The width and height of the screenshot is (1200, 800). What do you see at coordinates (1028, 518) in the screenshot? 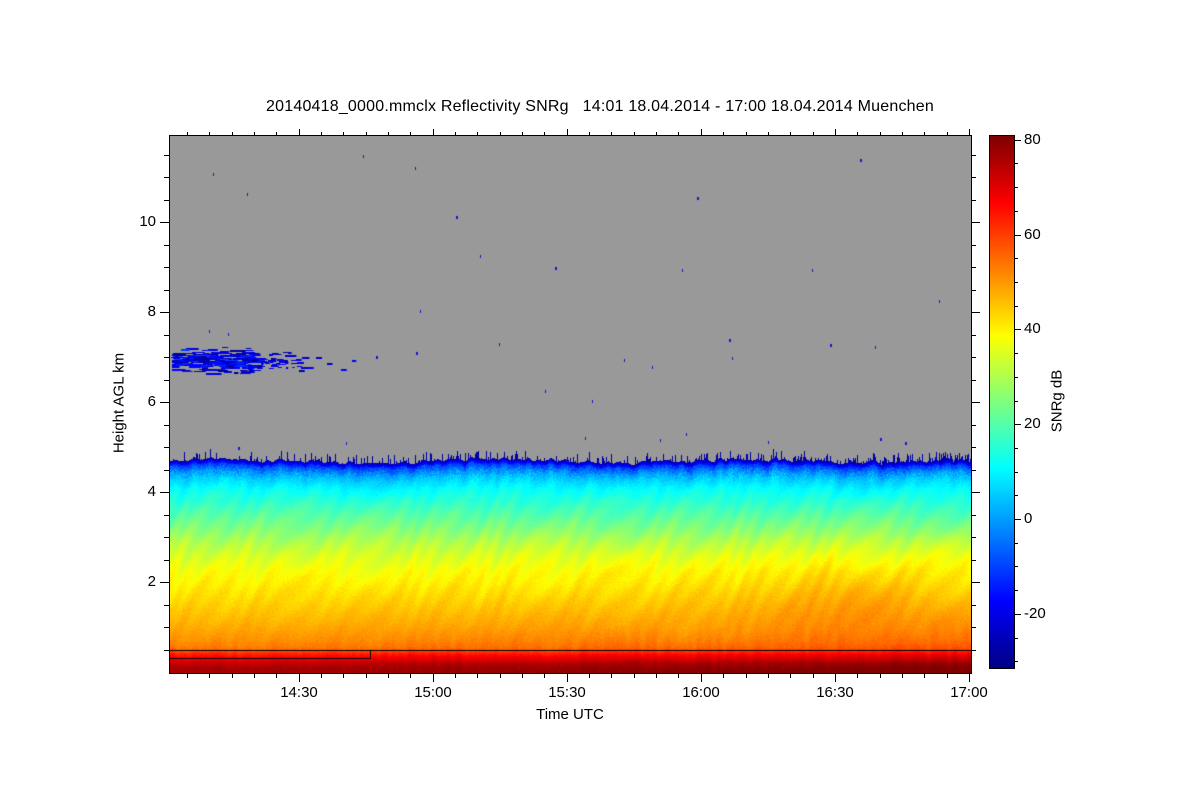
I see `colorbar-tick-label: 0` at bounding box center [1028, 518].